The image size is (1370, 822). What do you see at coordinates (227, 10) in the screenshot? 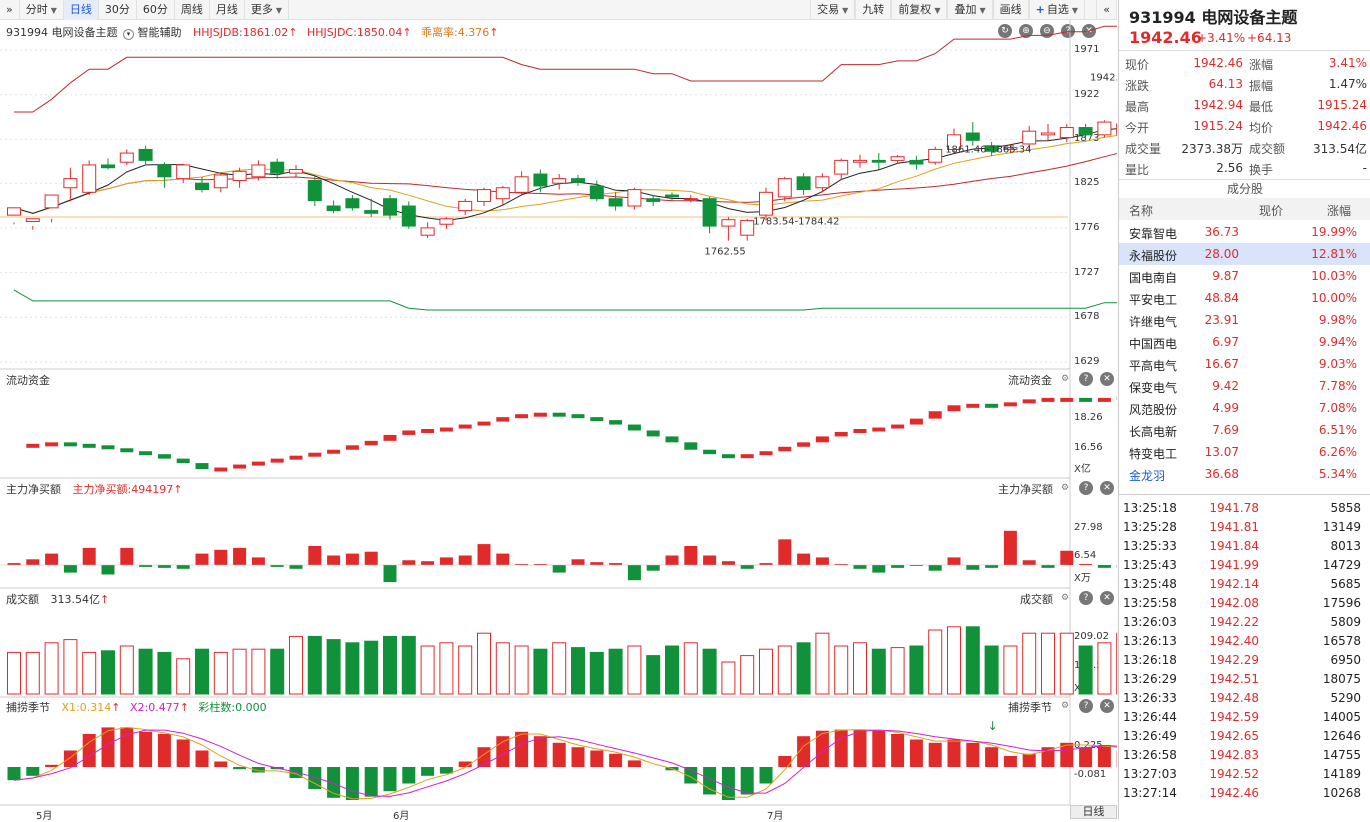
I see `tab-5: 月线` at bounding box center [227, 10].